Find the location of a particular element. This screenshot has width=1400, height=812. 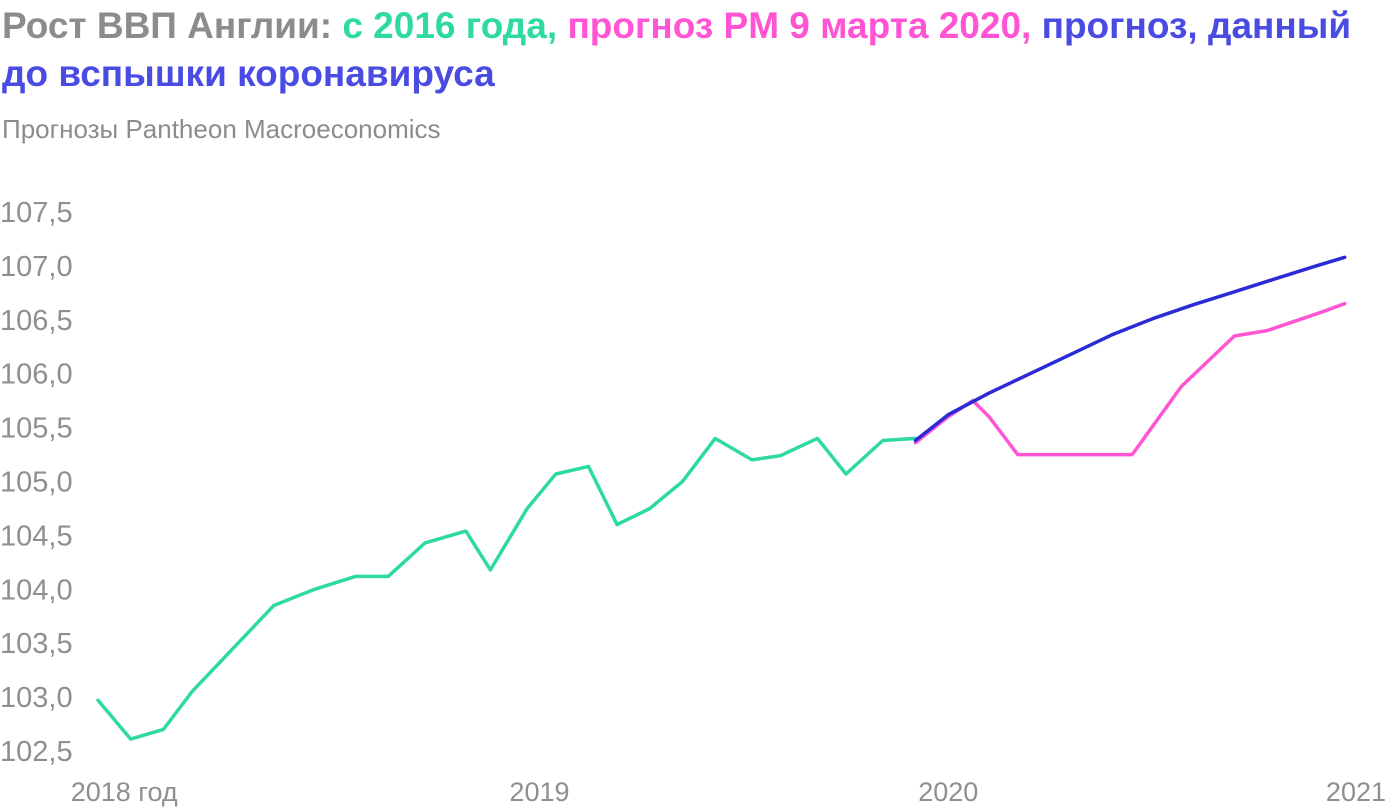

y-tick-label: 105,5 is located at coordinates (36, 429).